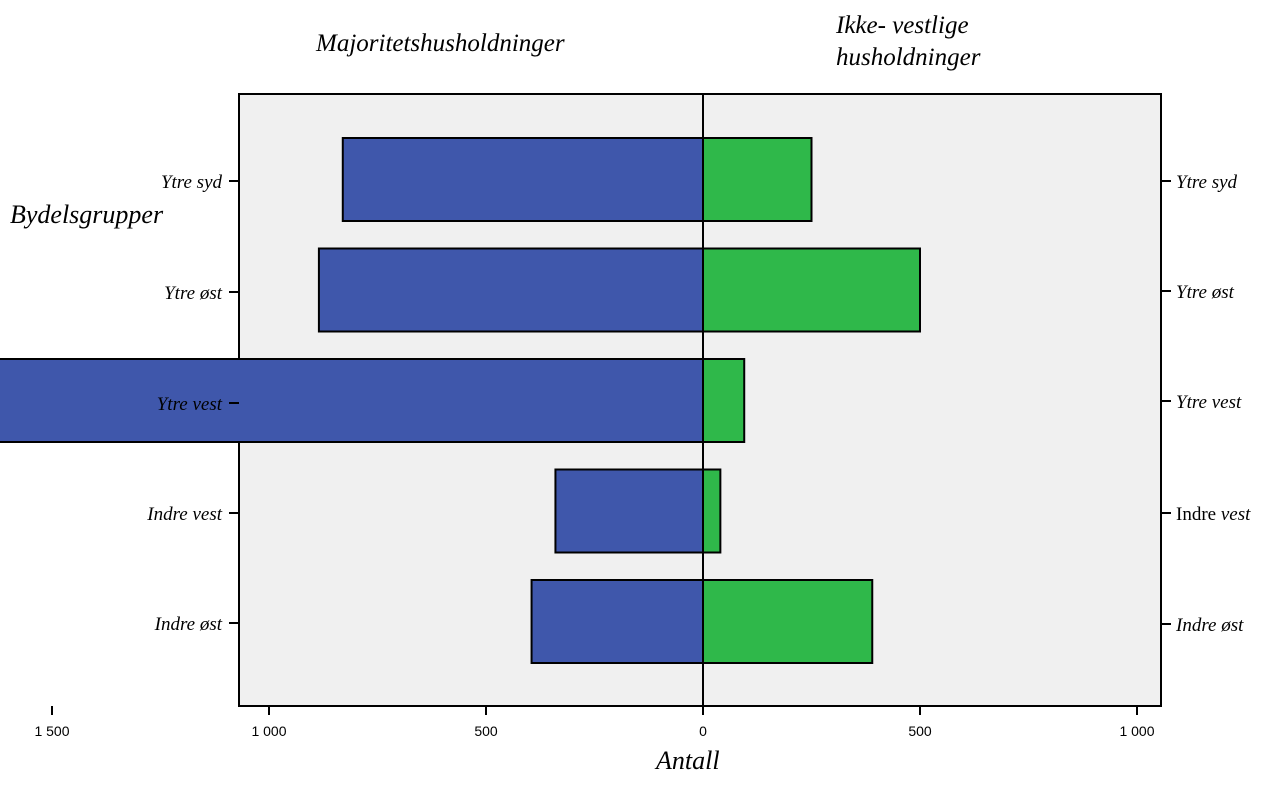  Describe the element at coordinates (908, 42) in the screenshot. I see `right-series-title: Ikke- vestlige husholdninger` at that location.